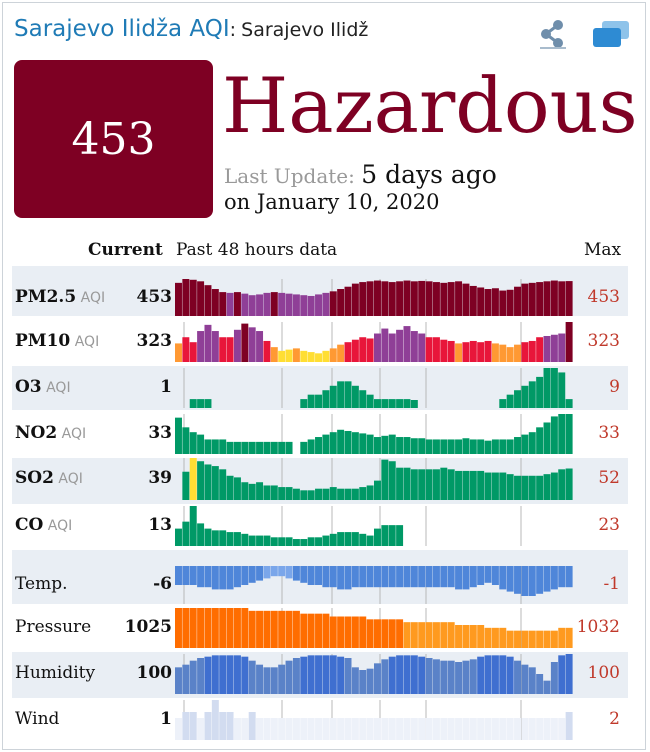 The width and height of the screenshot is (650, 752). Describe the element at coordinates (160, 478) in the screenshot. I see `row-current-value: 39` at that location.